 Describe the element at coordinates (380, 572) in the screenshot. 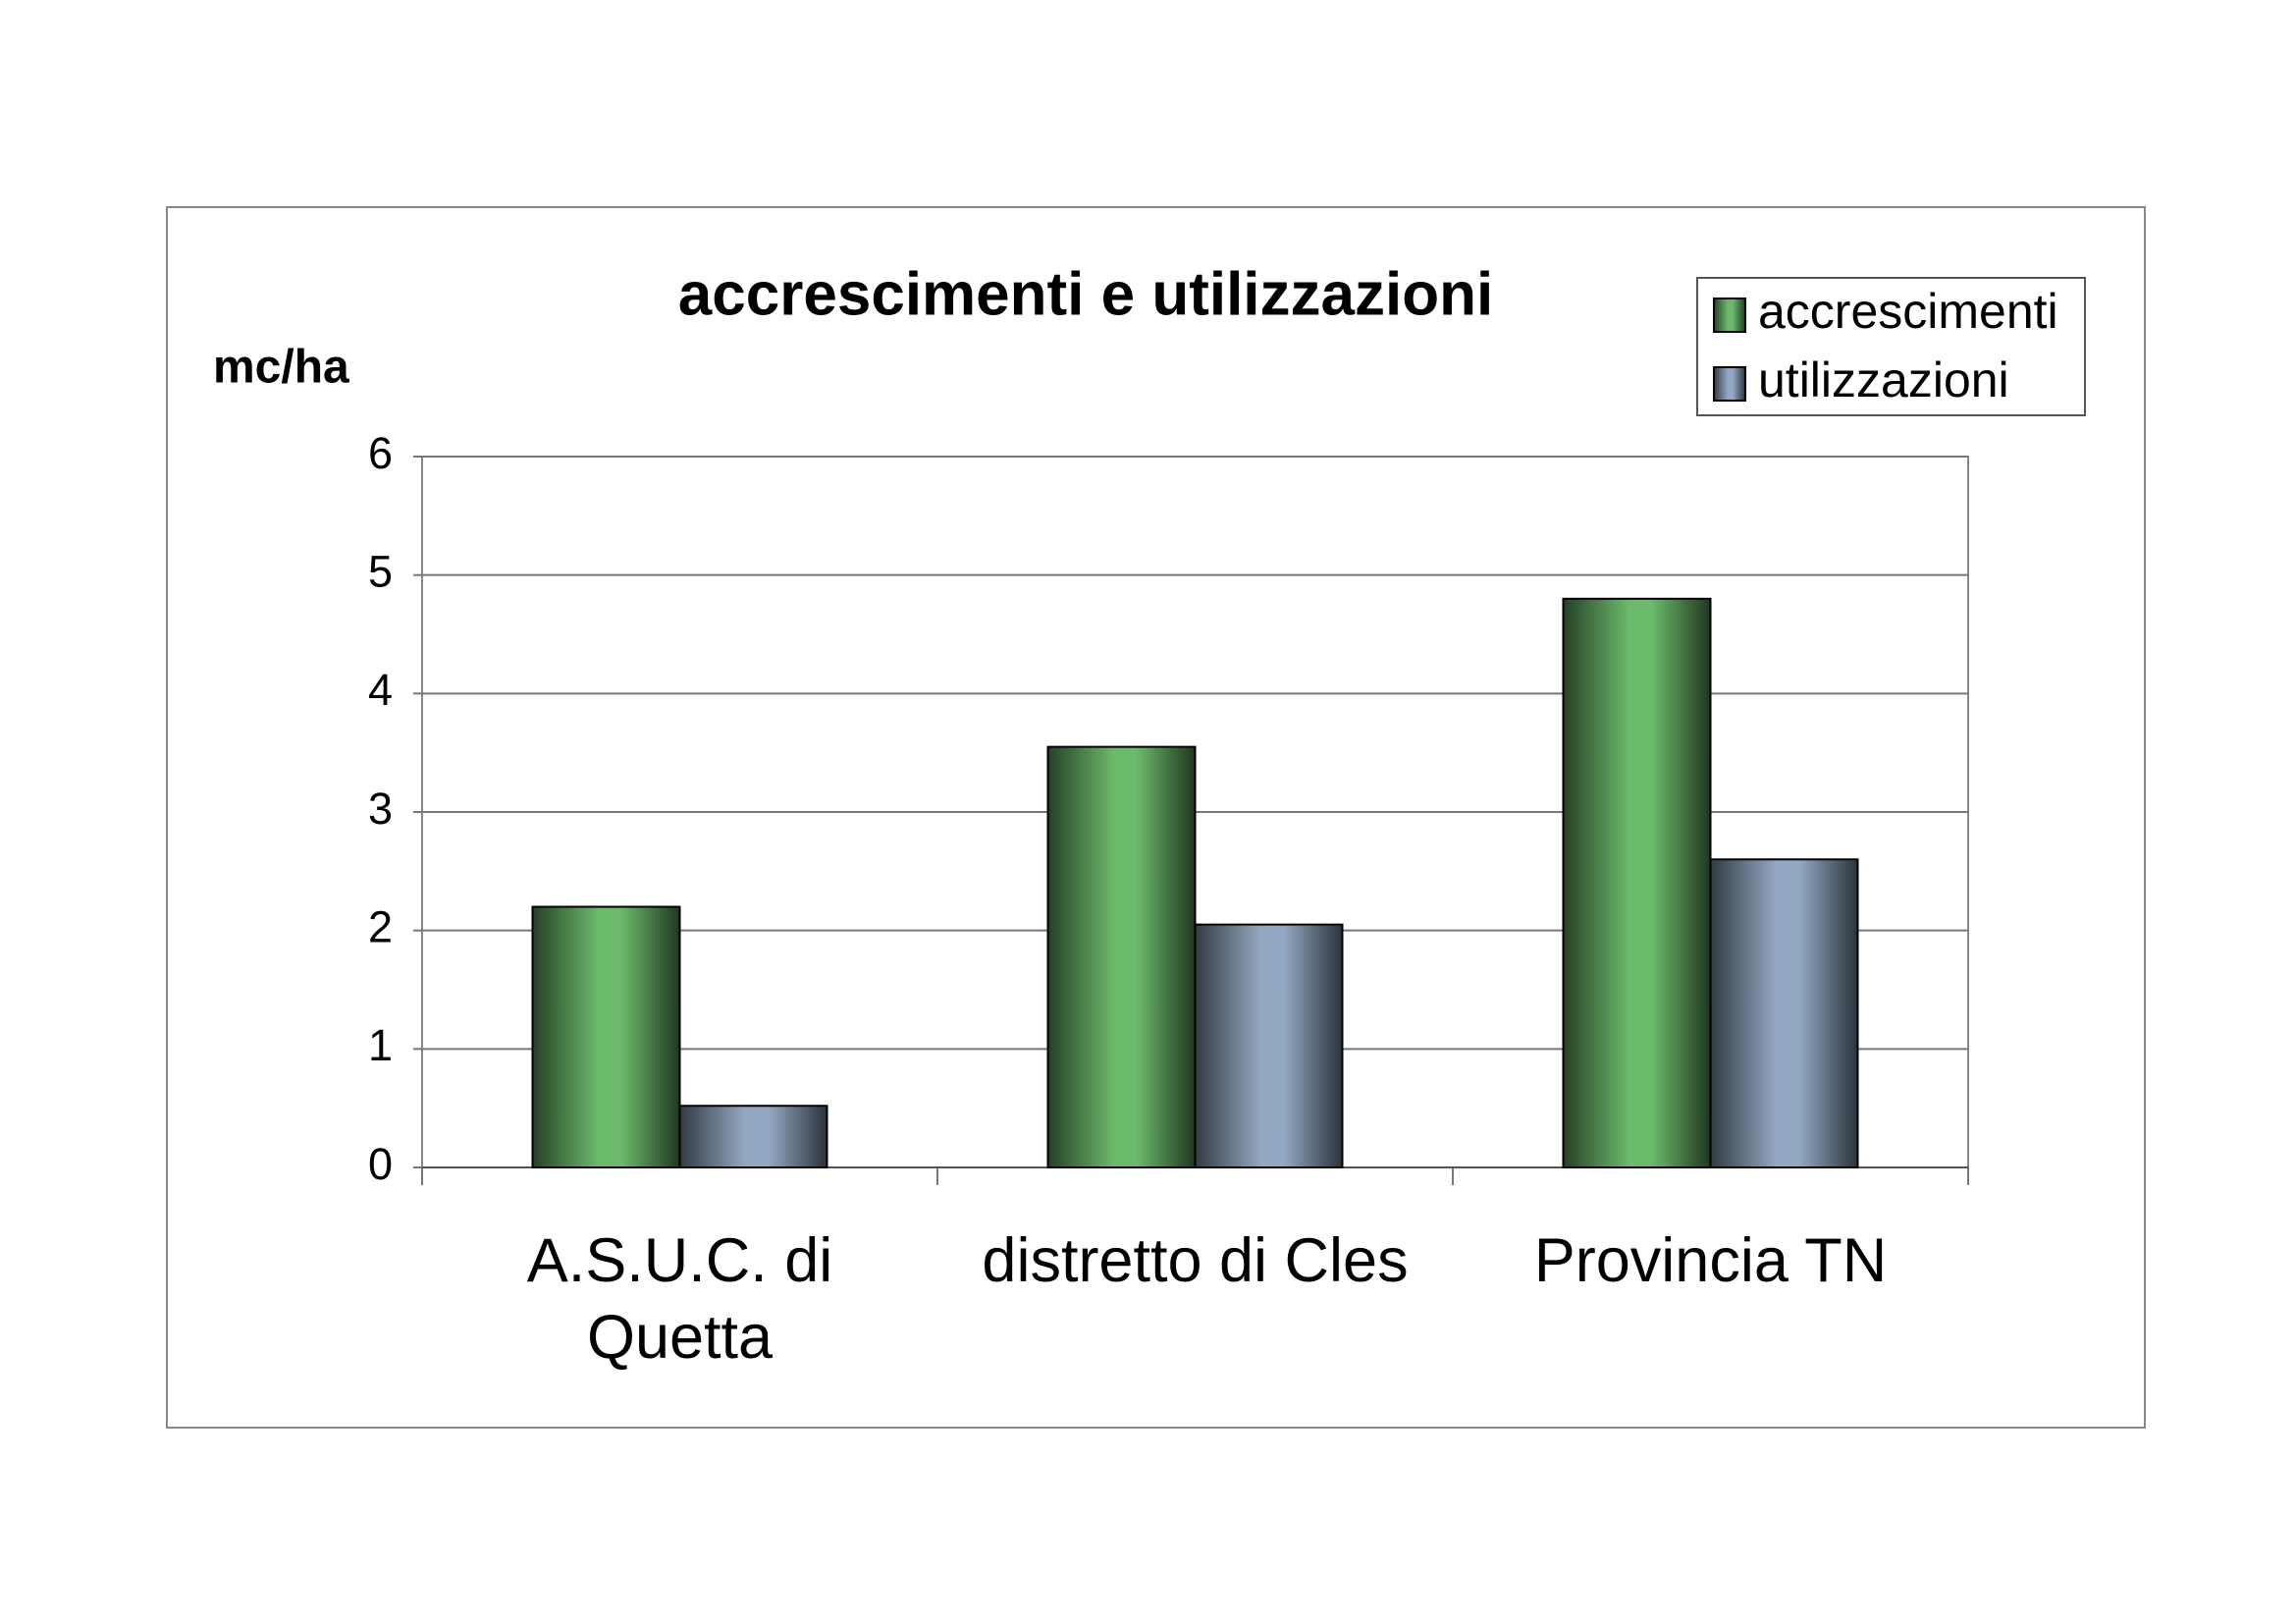

I see `y-tick-label: 5` at that location.